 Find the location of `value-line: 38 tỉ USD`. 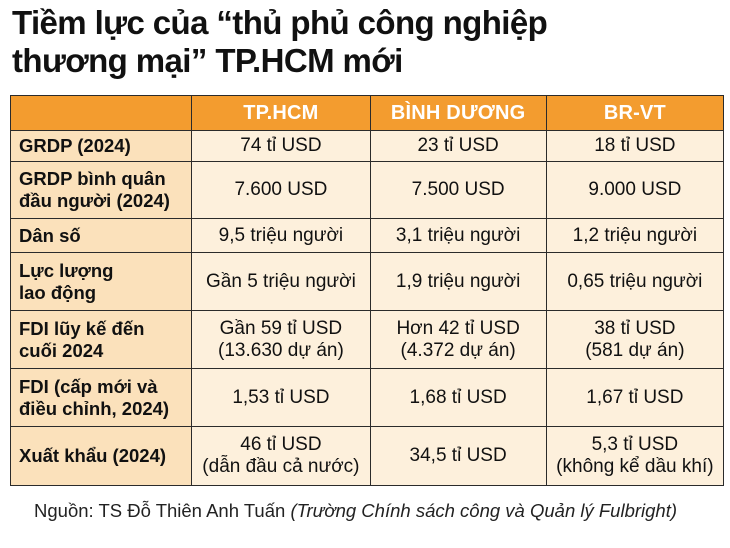

value-line: 38 tỉ USD is located at coordinates (635, 328).